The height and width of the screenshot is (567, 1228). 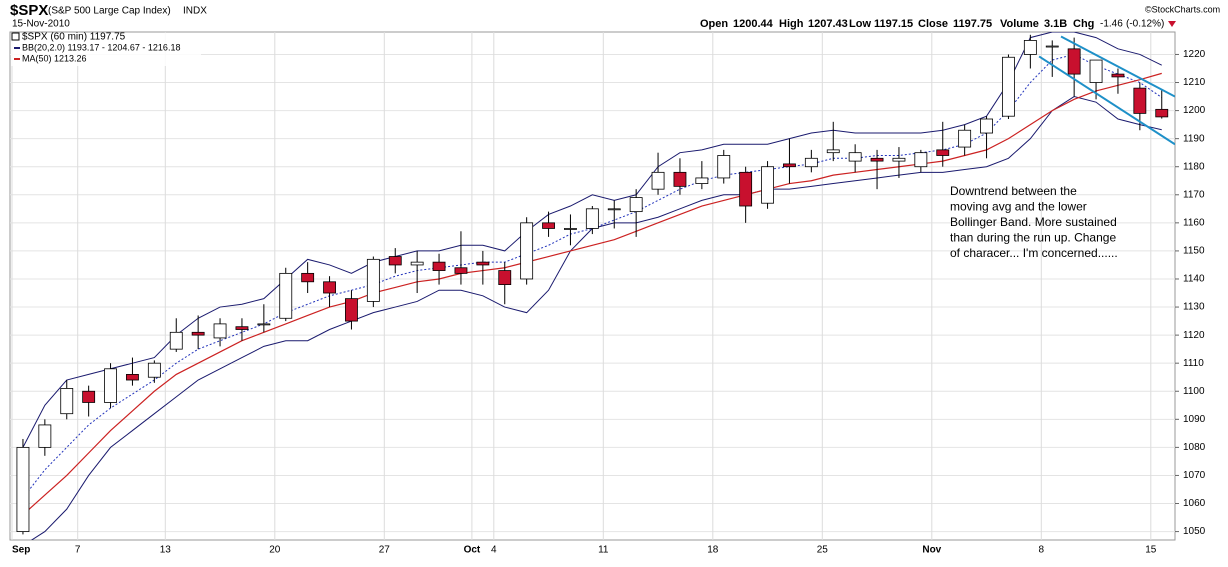 I want to click on x-tick-label: 27, so click(x=385, y=550).